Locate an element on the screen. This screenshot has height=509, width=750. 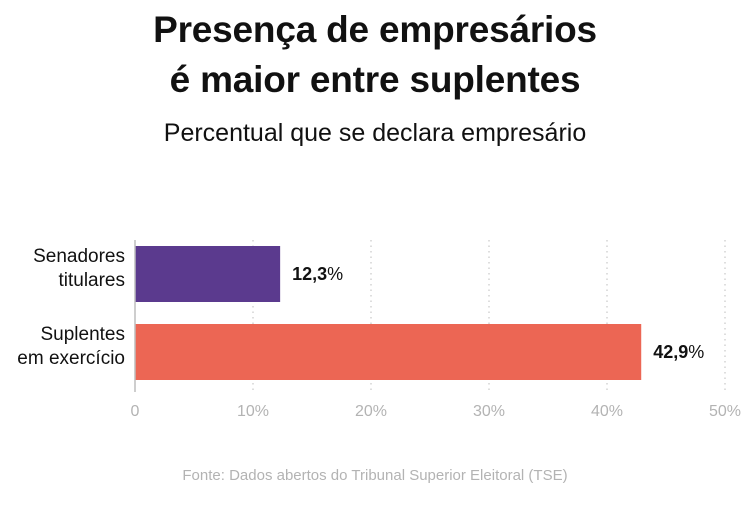
category-label-0-1: titulares is located at coordinates (91, 280).